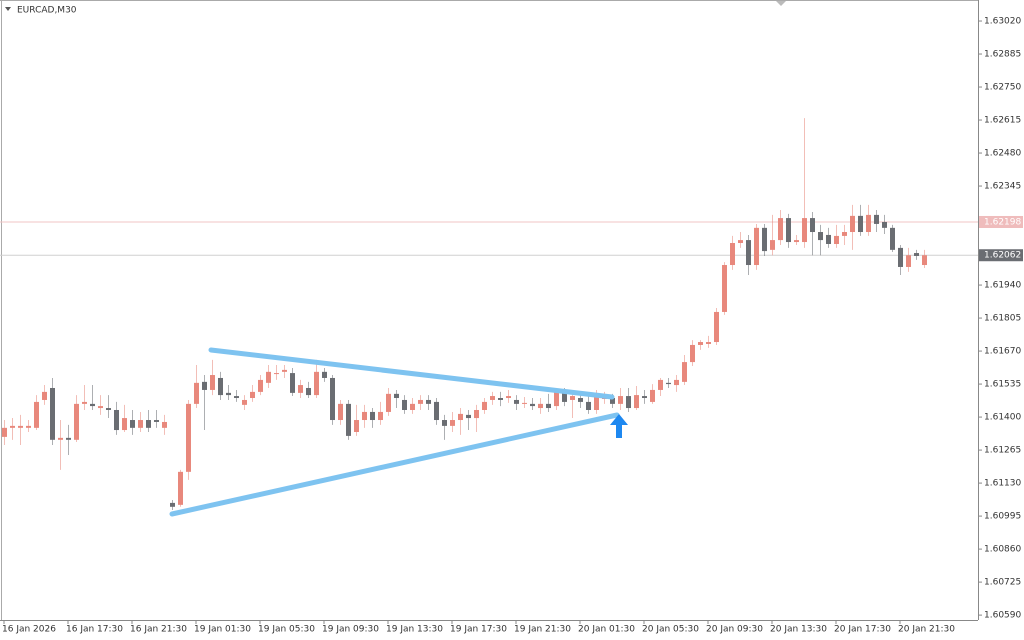  Describe the element at coordinates (1002, 121) in the screenshot. I see `y-tick-label: 1.62615` at that location.